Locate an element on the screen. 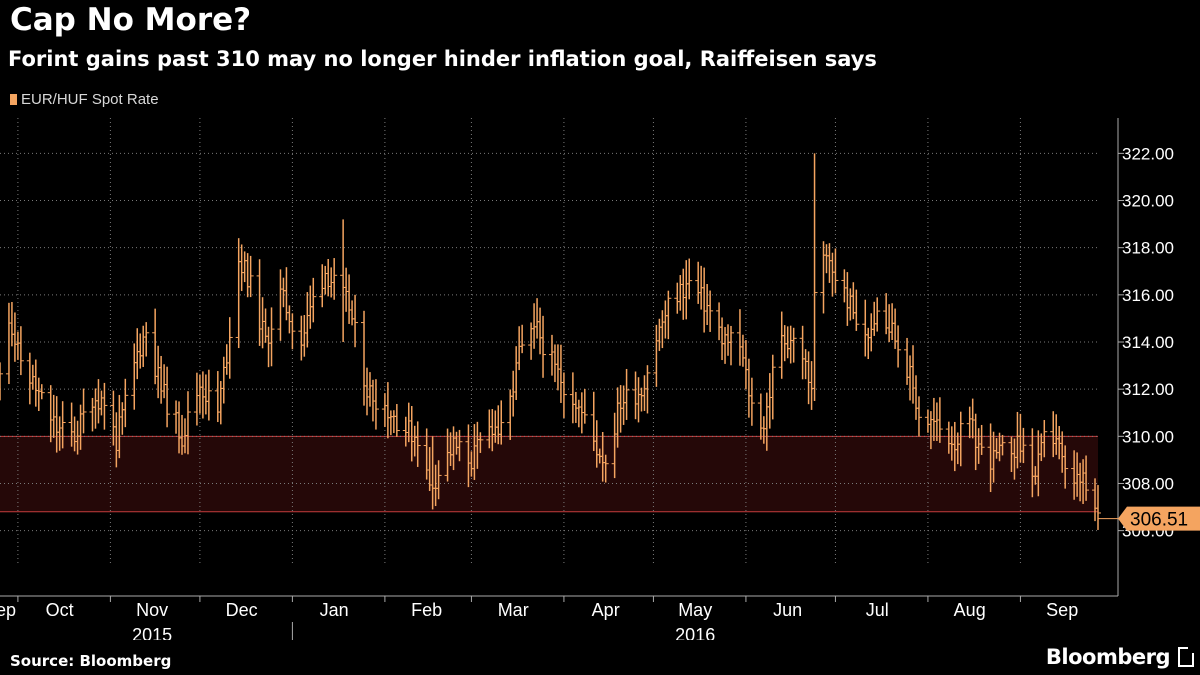 The height and width of the screenshot is (675, 1200). last-value-label: 306.51 is located at coordinates (1159, 520).